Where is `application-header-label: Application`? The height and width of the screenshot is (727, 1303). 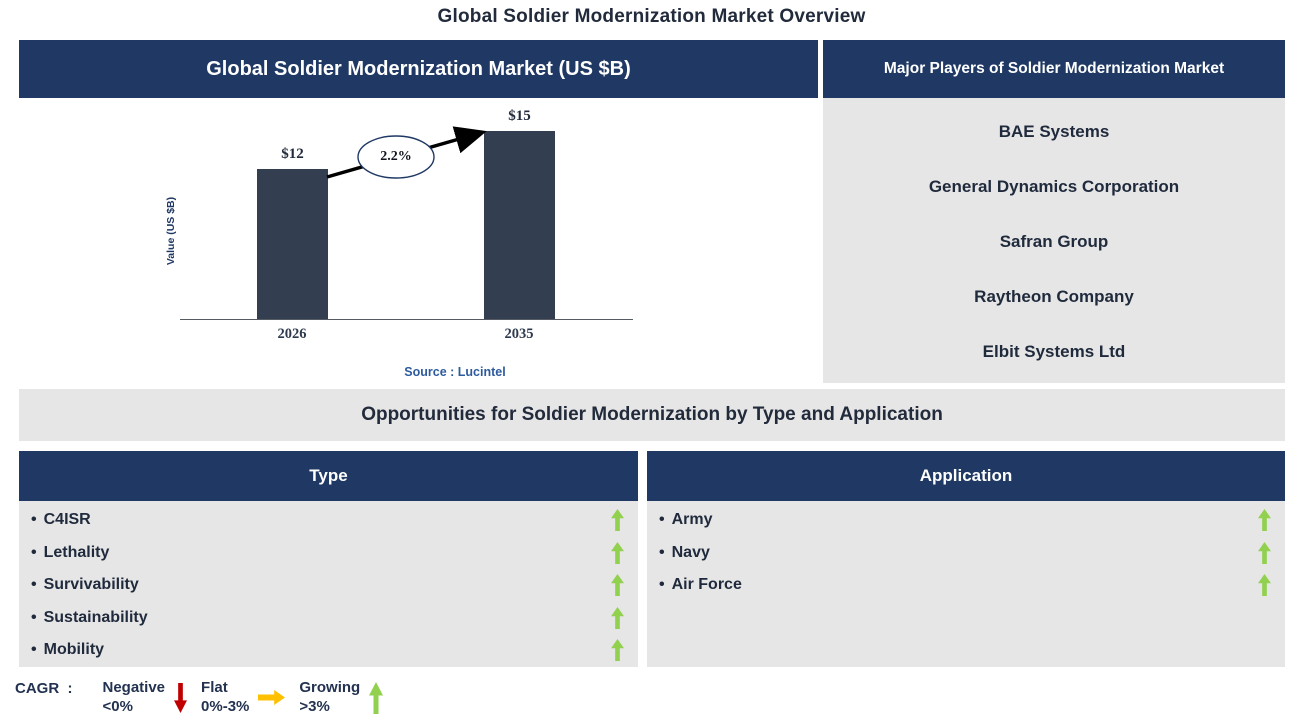
application-header-label: Application is located at coordinates (966, 475).